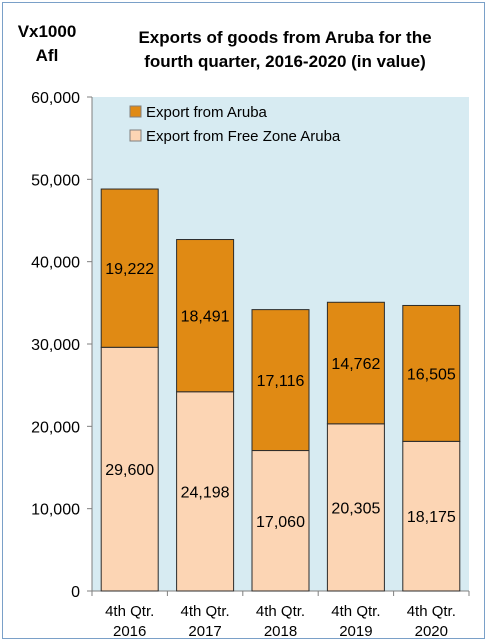 The height and width of the screenshot is (641, 487). What do you see at coordinates (207, 112) in the screenshot?
I see `legend-label: Export from Aruba` at bounding box center [207, 112].